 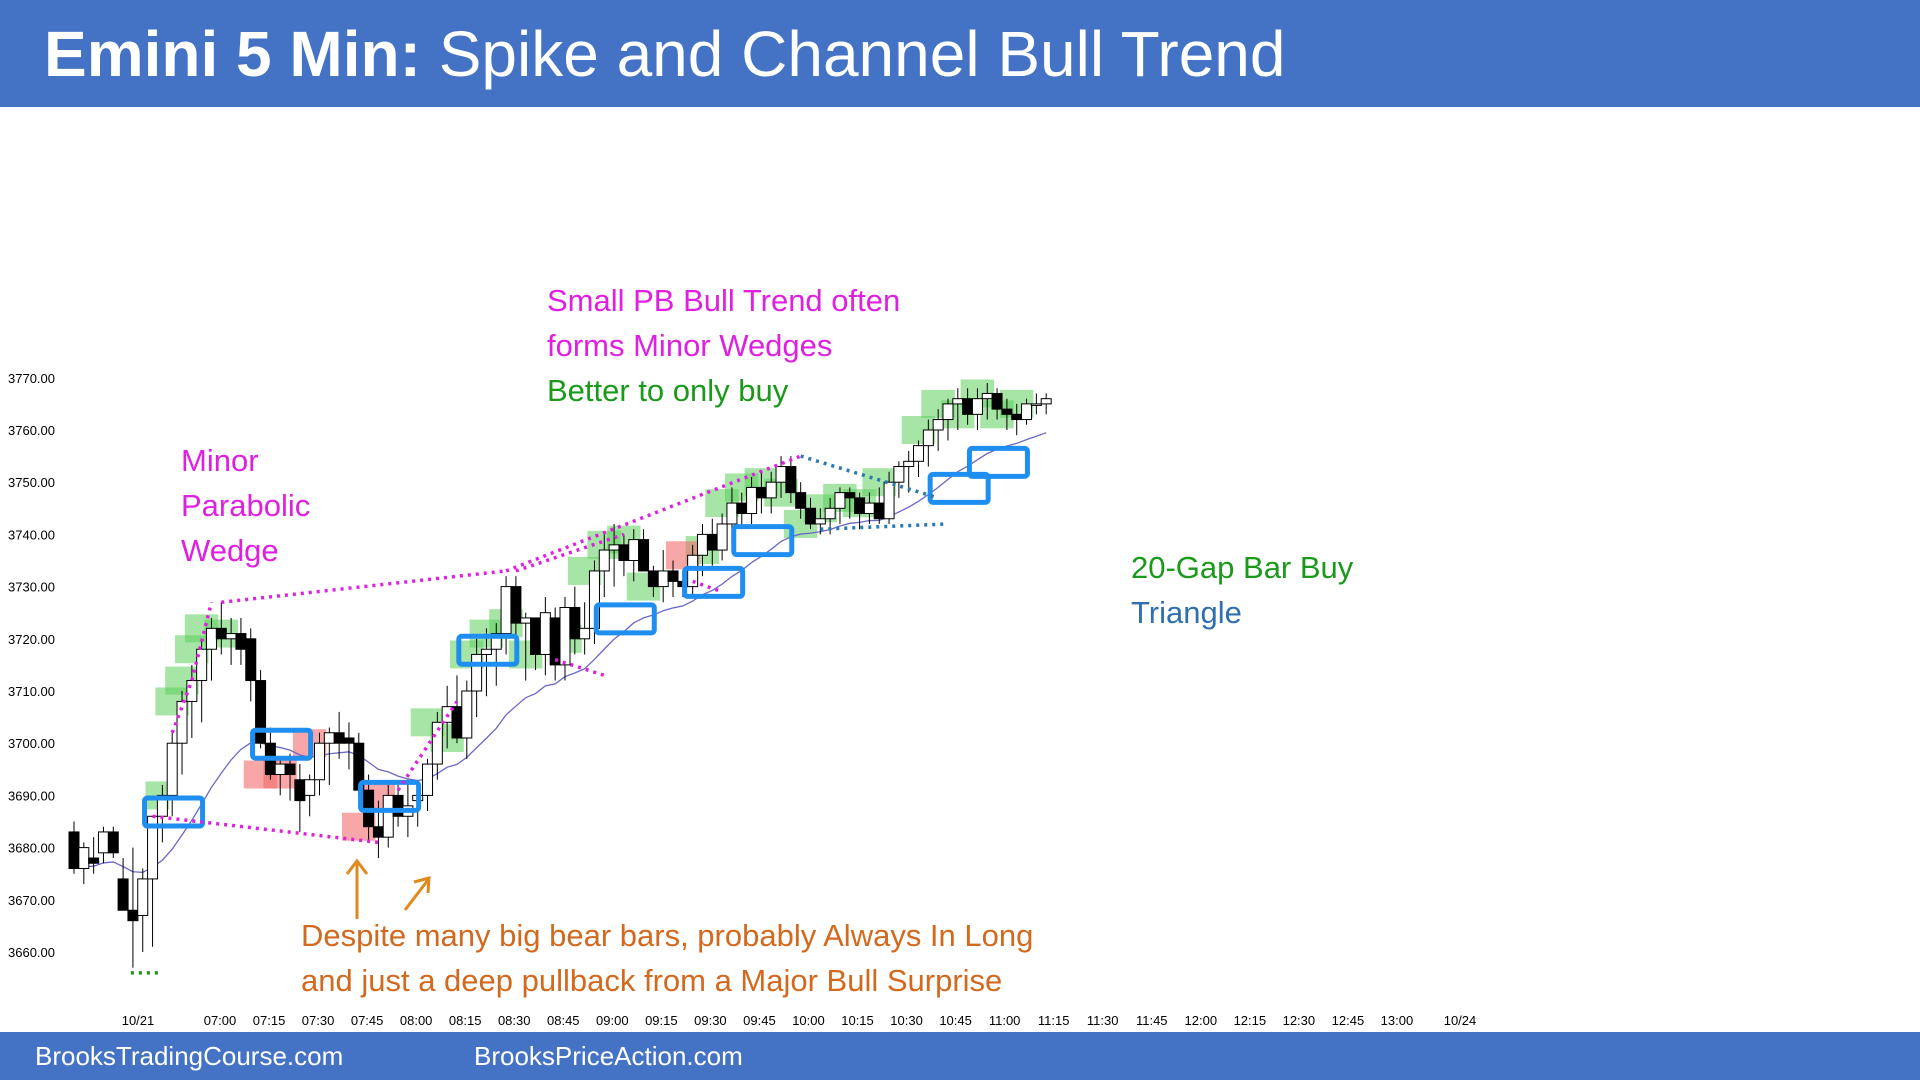 I want to click on x-tick-label: 10:15, so click(x=857, y=1020).